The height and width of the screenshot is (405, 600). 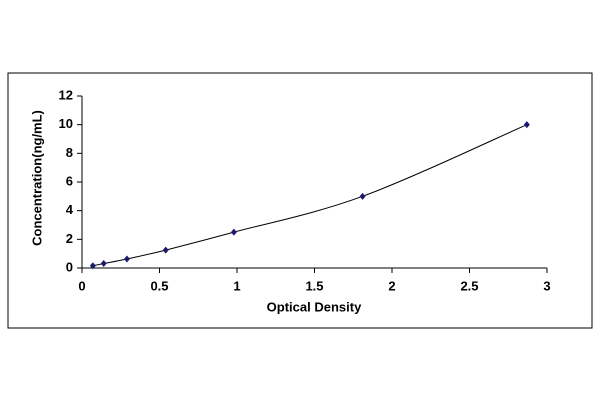 I want to click on x-tick-label: 1, so click(x=236, y=285).